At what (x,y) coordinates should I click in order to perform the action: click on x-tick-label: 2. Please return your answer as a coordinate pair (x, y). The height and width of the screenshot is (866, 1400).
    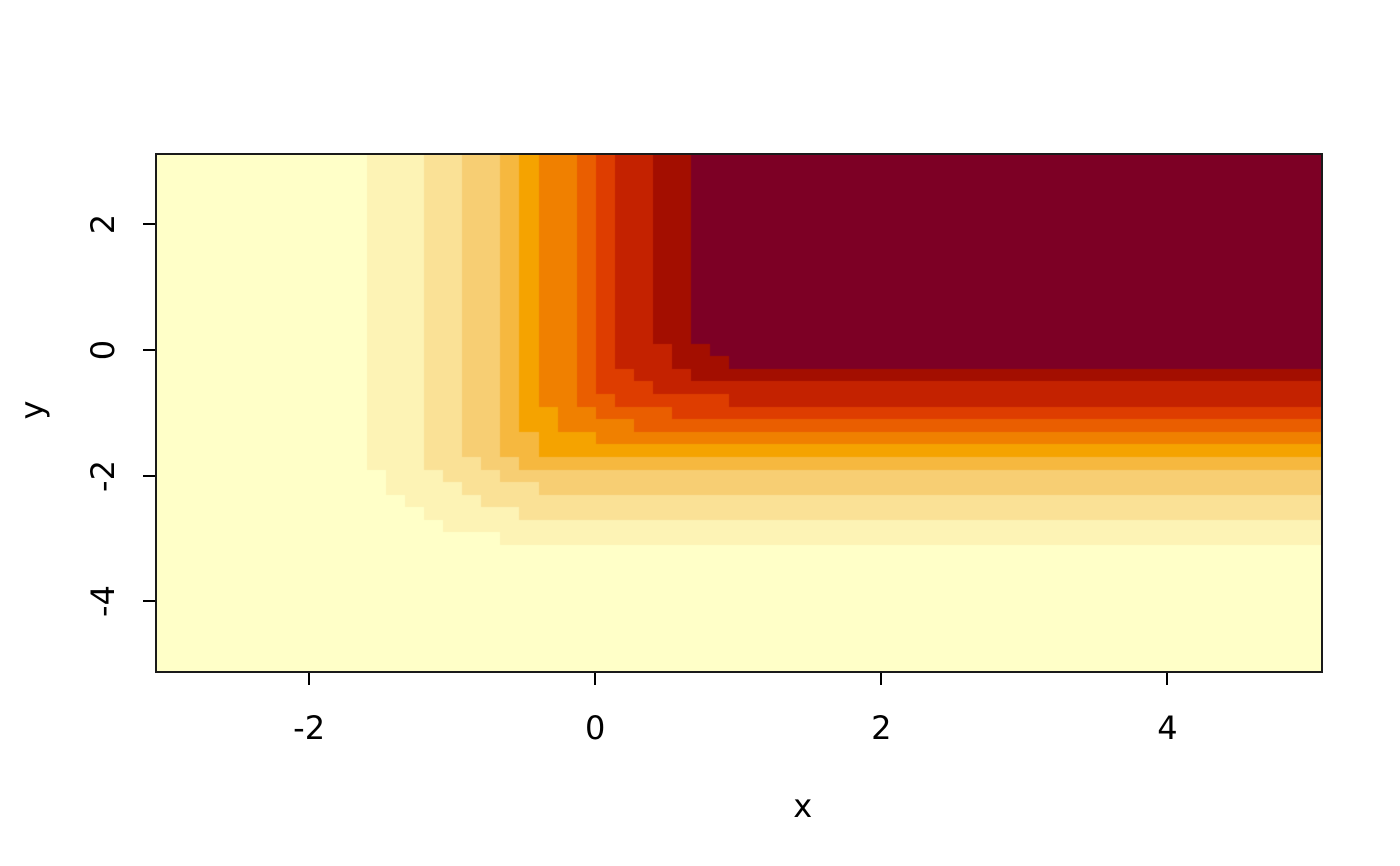
    Looking at the image, I should click on (881, 728).